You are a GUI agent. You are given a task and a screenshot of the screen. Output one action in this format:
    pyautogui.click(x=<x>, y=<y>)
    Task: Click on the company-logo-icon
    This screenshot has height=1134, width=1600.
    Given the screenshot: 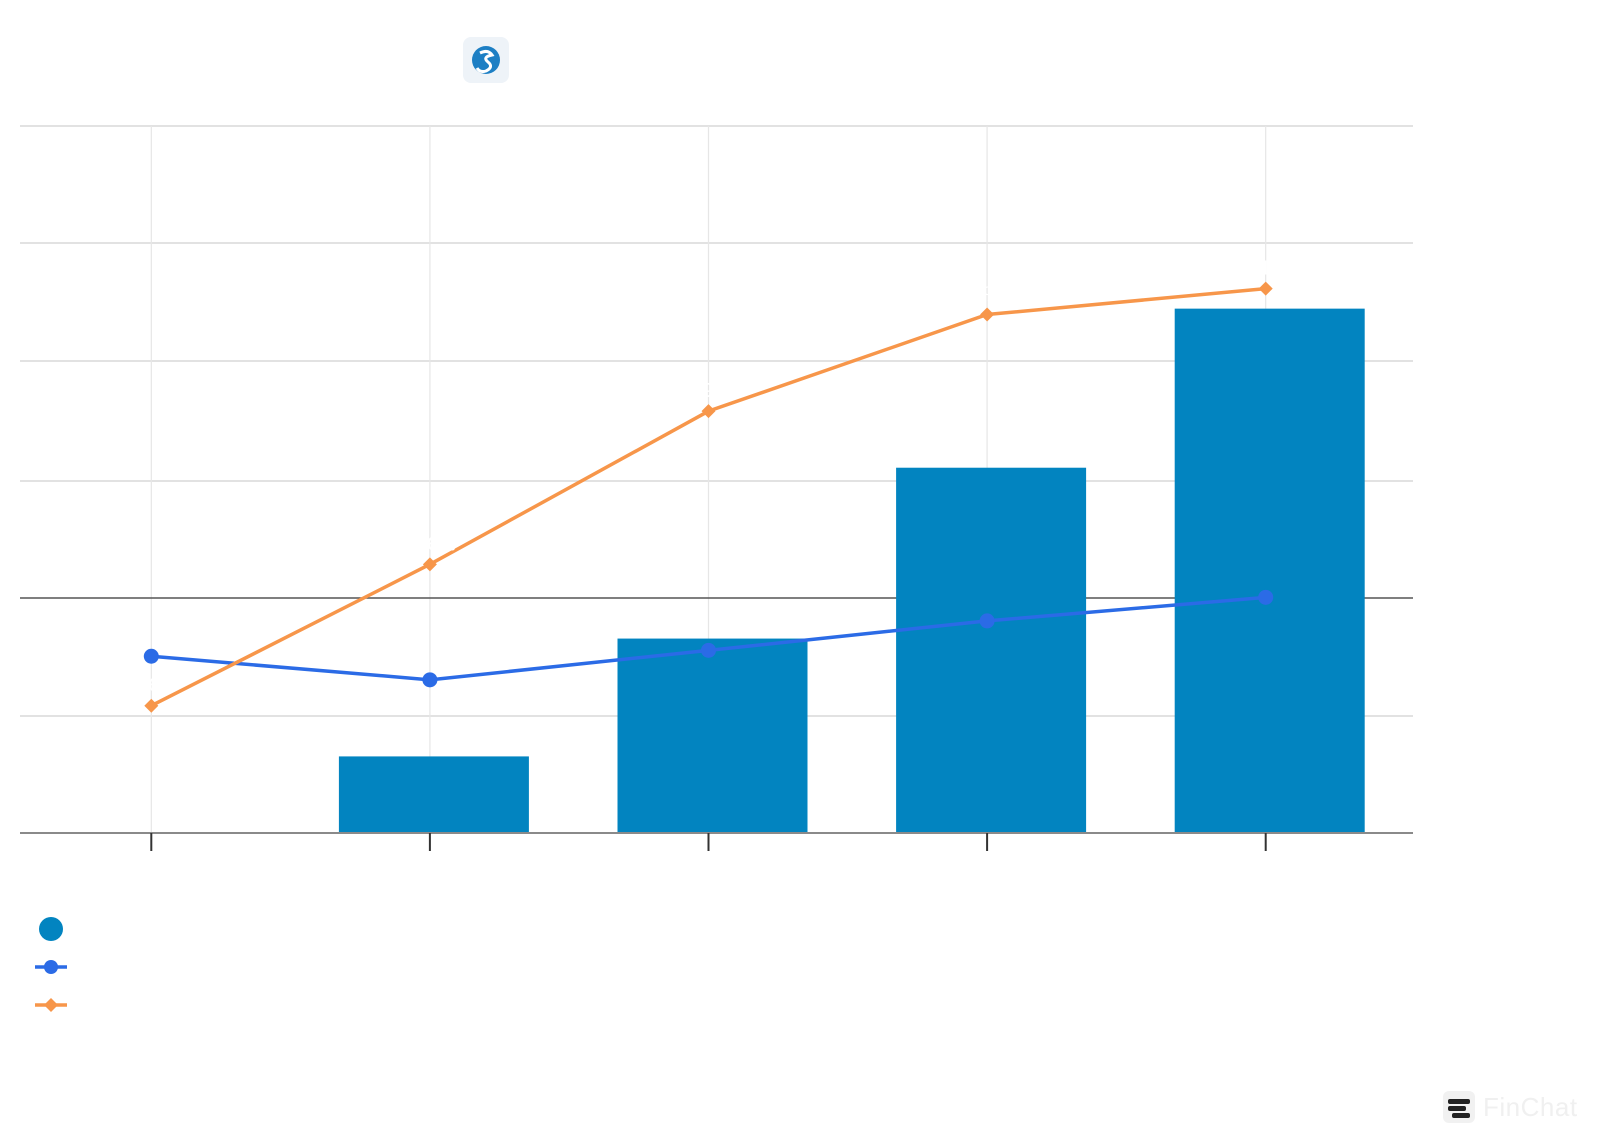 What is the action you would take?
    pyautogui.click(x=486, y=60)
    